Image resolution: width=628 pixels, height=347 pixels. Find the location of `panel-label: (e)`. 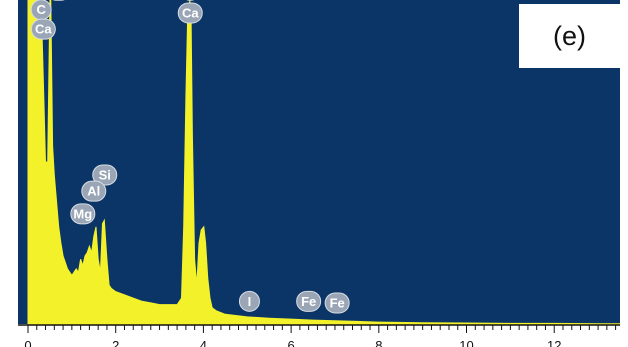

panel-label: (e) is located at coordinates (569, 36).